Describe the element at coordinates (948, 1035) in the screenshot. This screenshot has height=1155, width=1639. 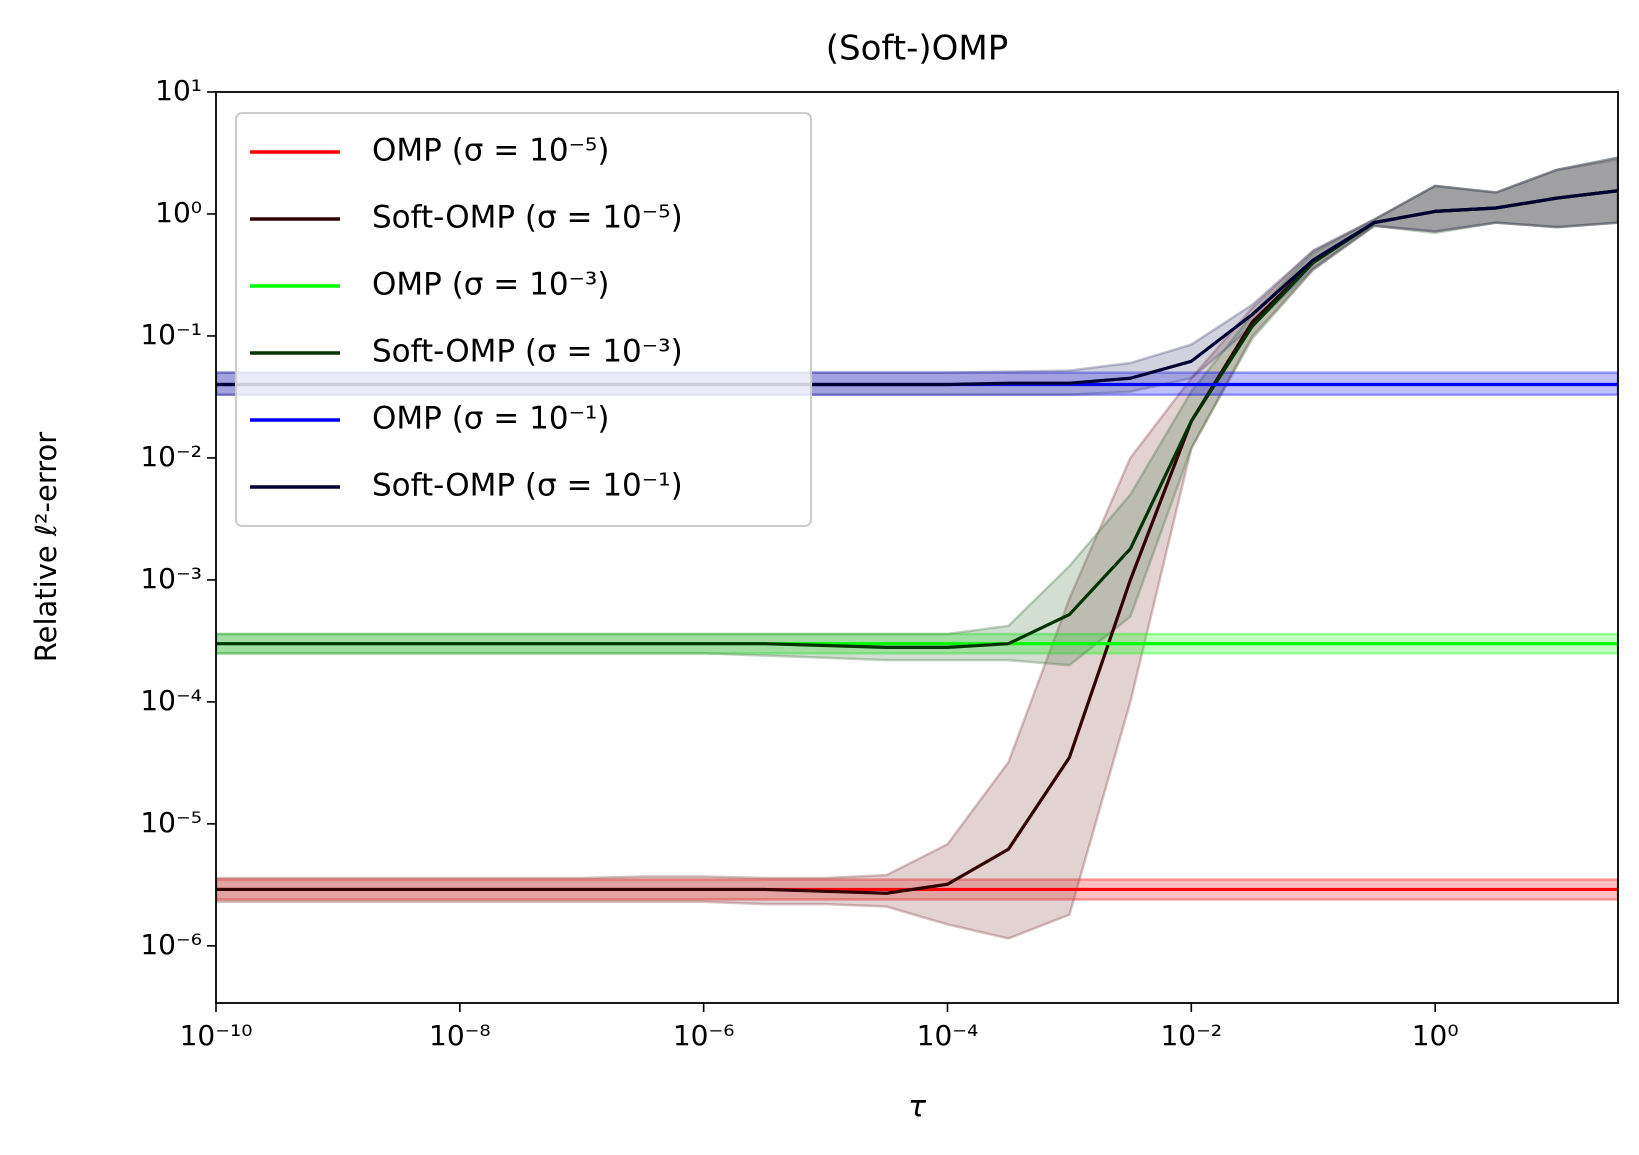
I see `x-tick-label: 10⁻⁴` at that location.